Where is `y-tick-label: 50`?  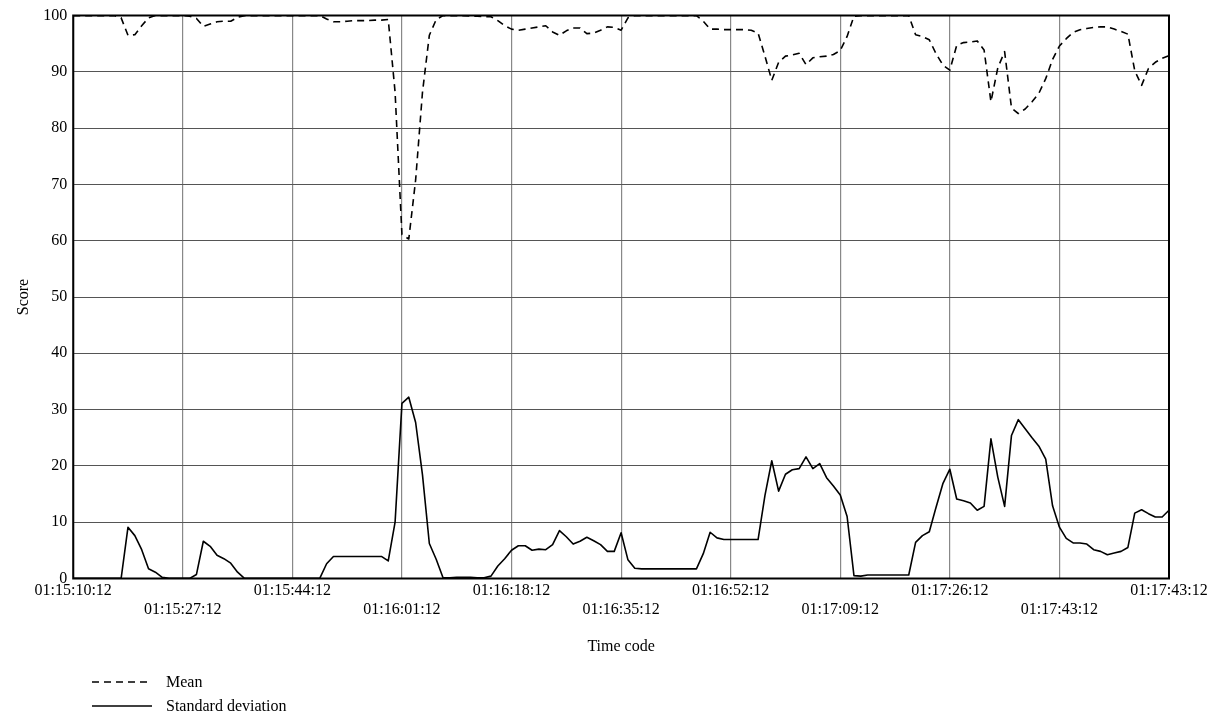
y-tick-label: 50 is located at coordinates (59, 296).